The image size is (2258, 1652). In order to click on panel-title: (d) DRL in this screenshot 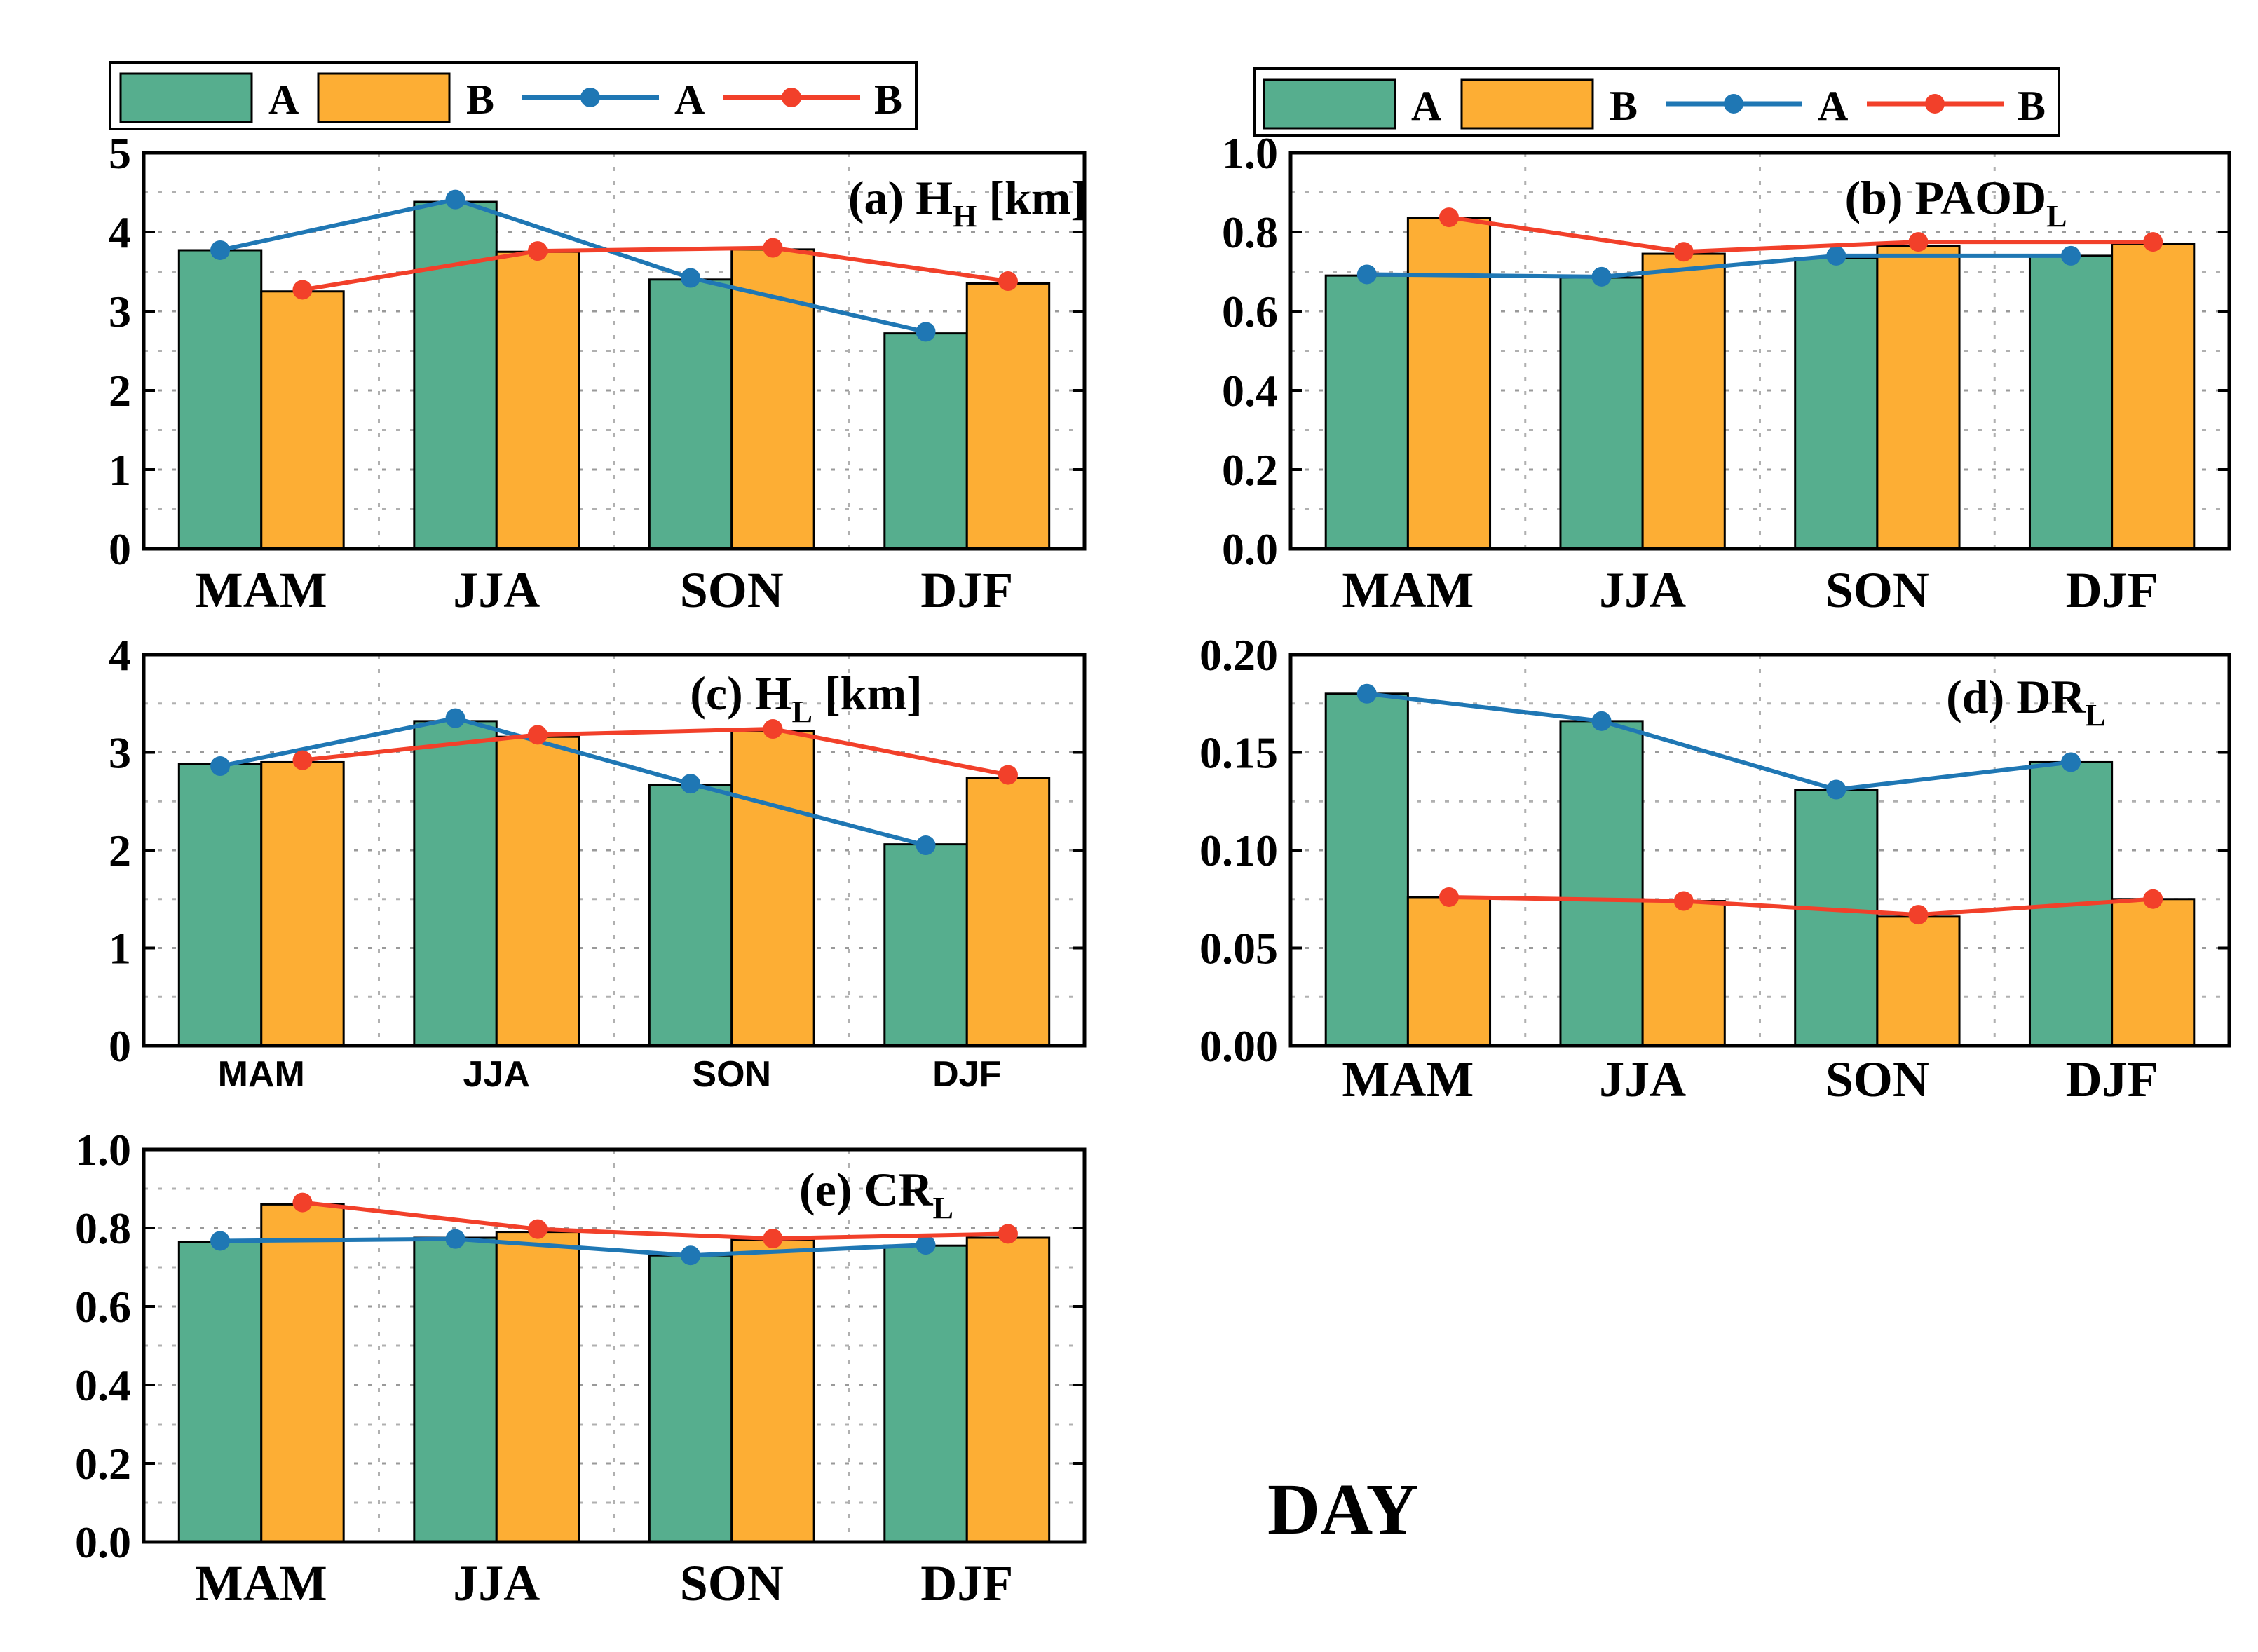, I will do `click(2026, 701)`.